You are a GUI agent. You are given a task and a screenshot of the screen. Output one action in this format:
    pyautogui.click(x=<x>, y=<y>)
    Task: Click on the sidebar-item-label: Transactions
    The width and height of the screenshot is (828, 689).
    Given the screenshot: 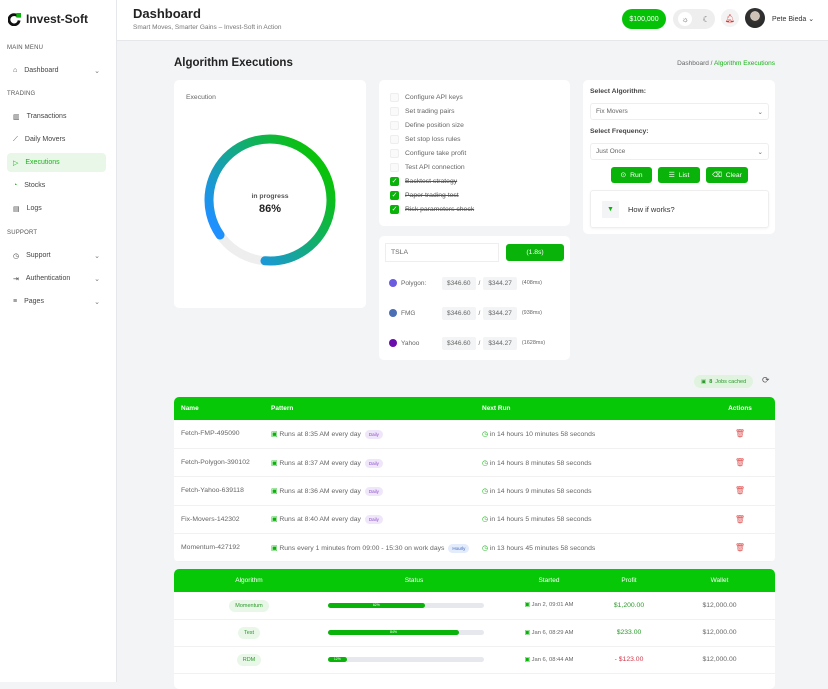 What is the action you would take?
    pyautogui.click(x=46, y=116)
    